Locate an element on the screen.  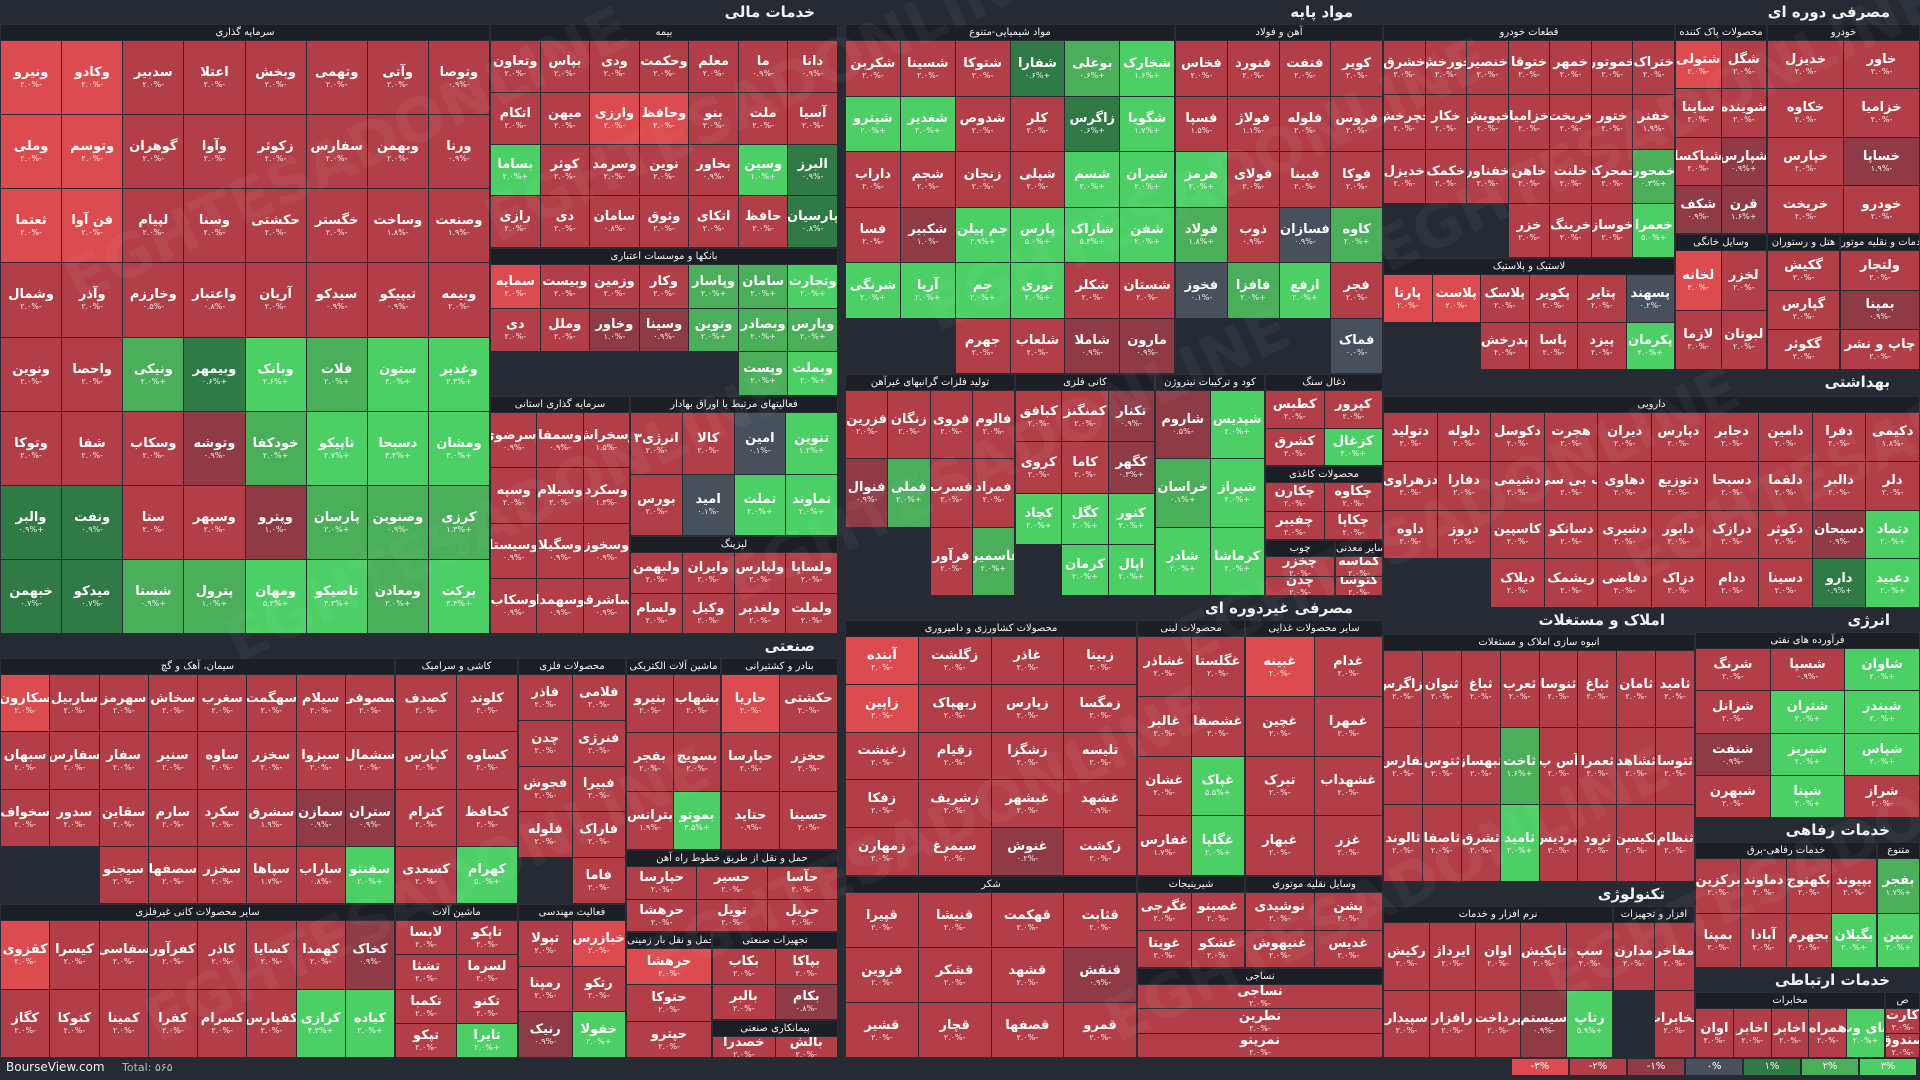
industry-group-title: حمل و نقل از طریق خطوط راه آهن is located at coordinates (732, 858).